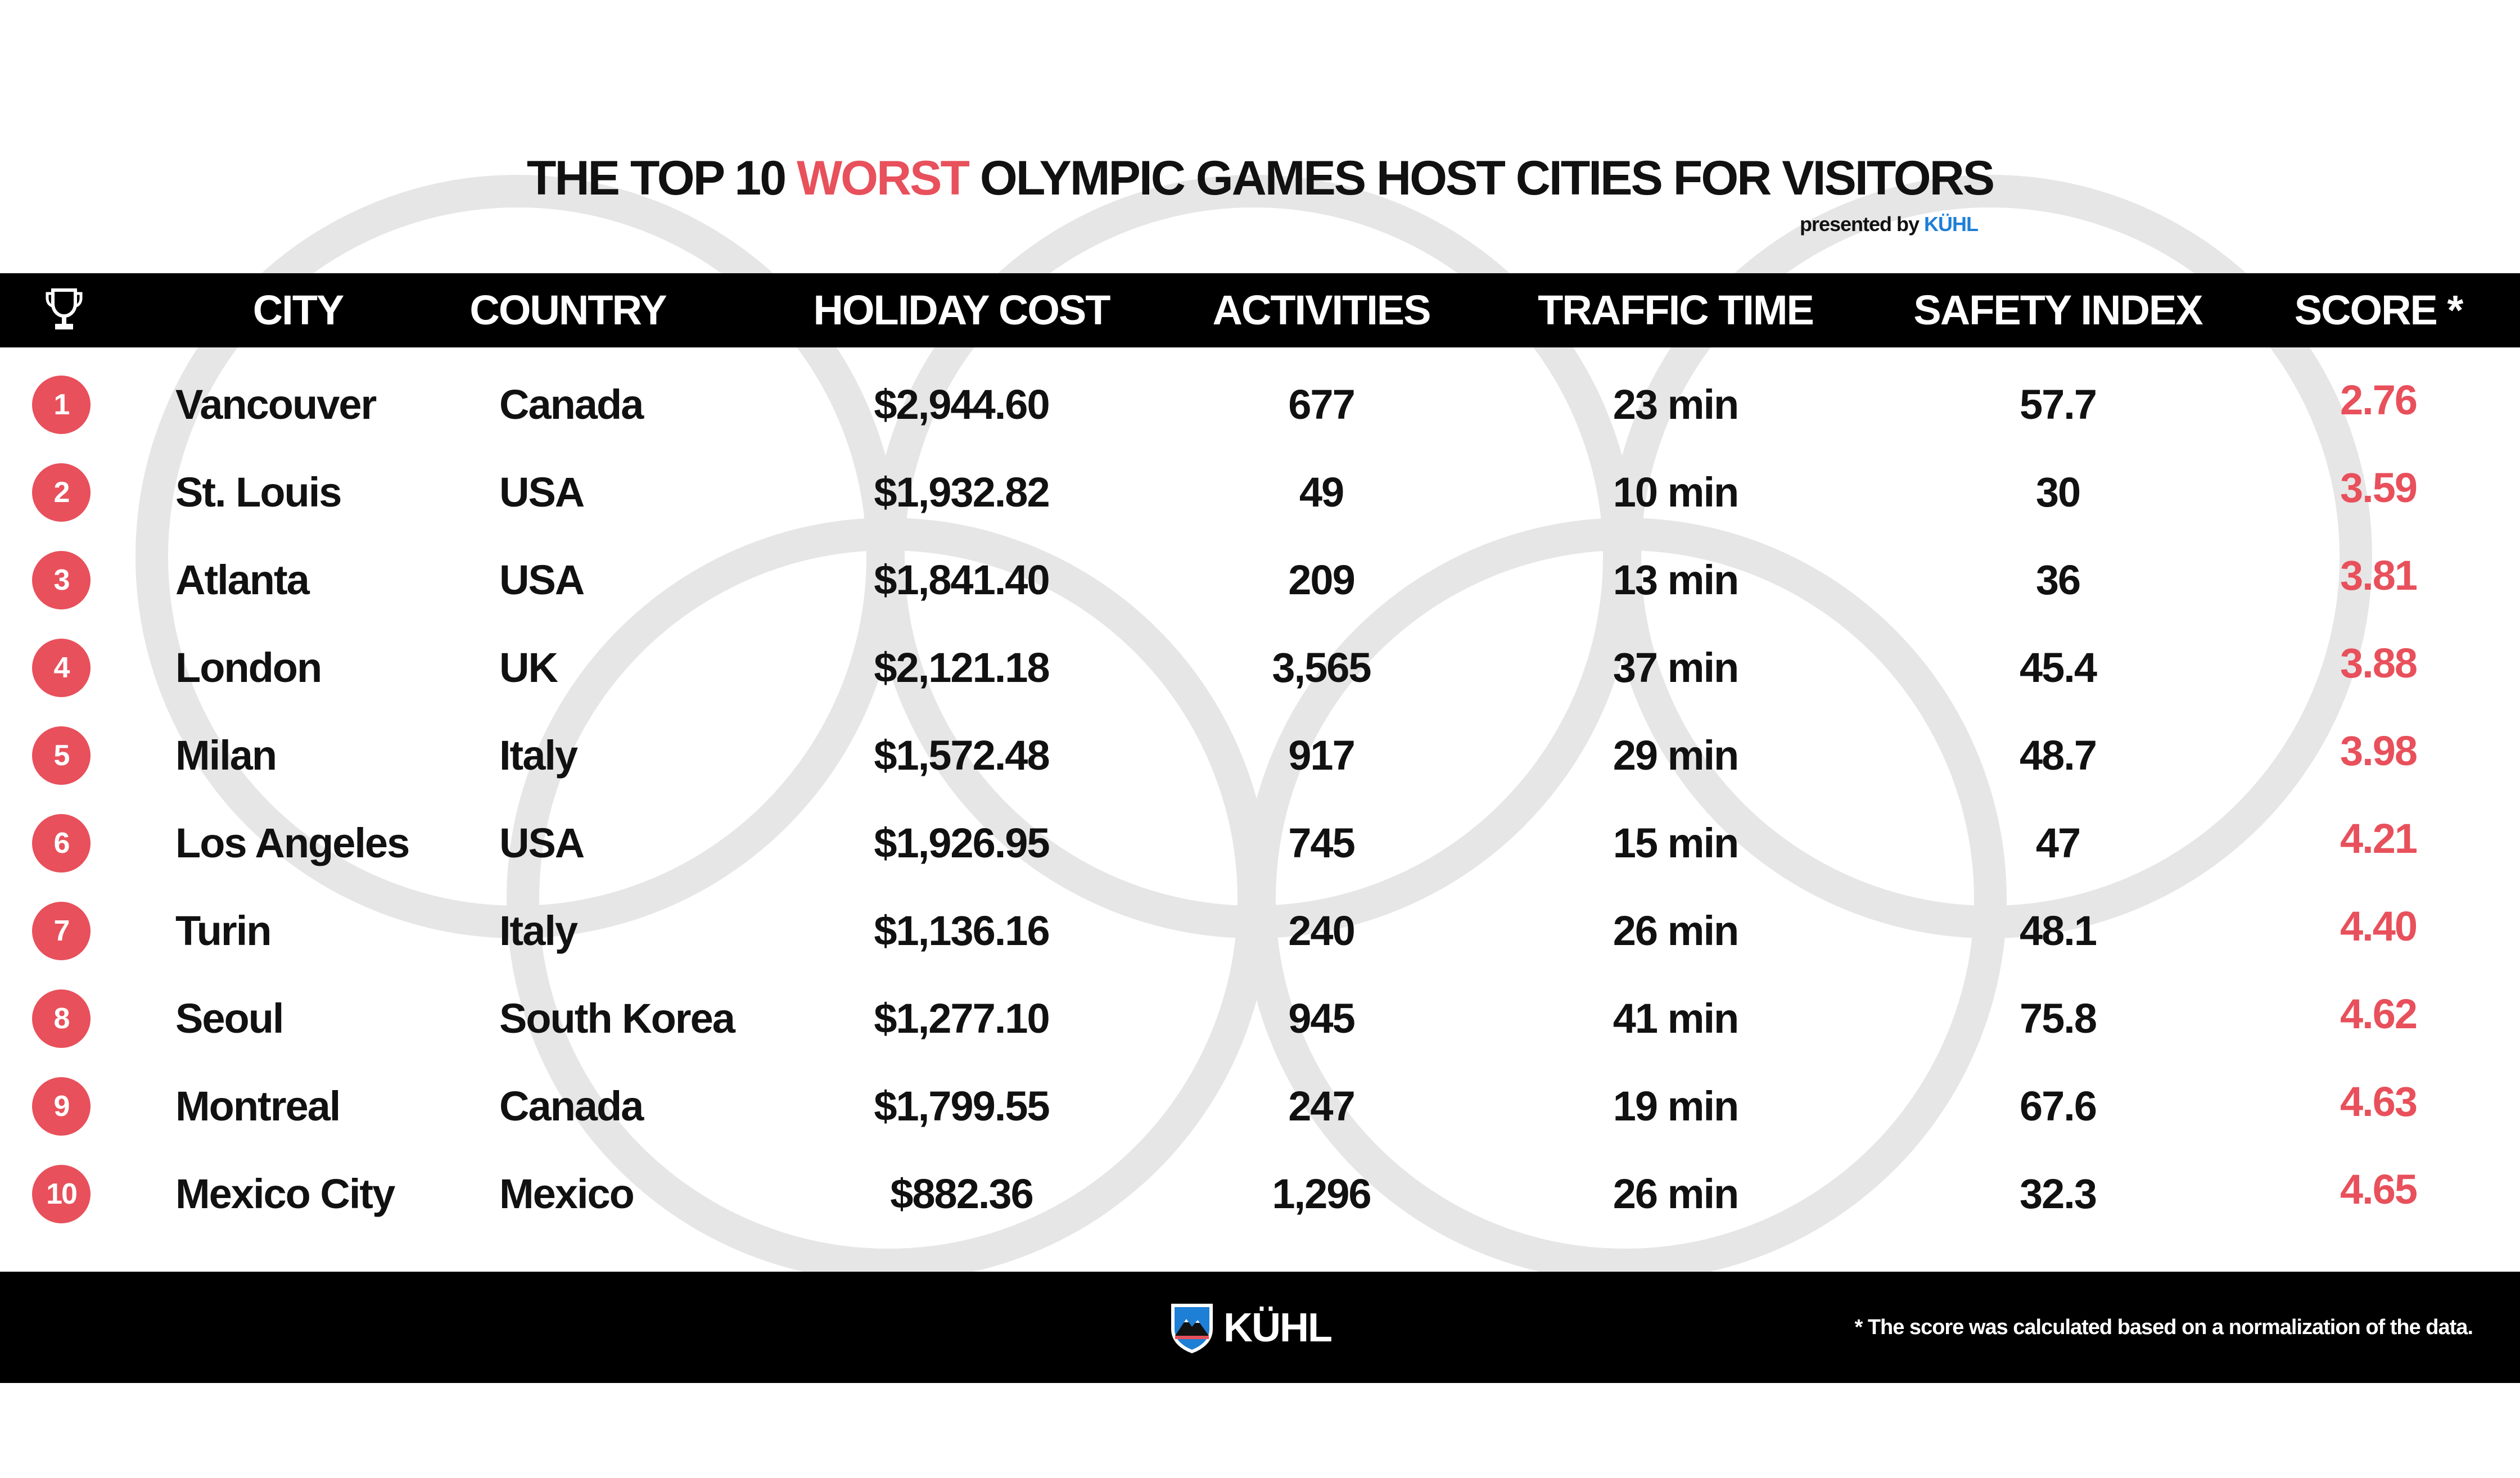 The width and height of the screenshot is (2520, 1478). What do you see at coordinates (1260, 755) in the screenshot?
I see `table-row: 5 Milan Italy $1,572.48 917 29 min 48.7 3.98` at bounding box center [1260, 755].